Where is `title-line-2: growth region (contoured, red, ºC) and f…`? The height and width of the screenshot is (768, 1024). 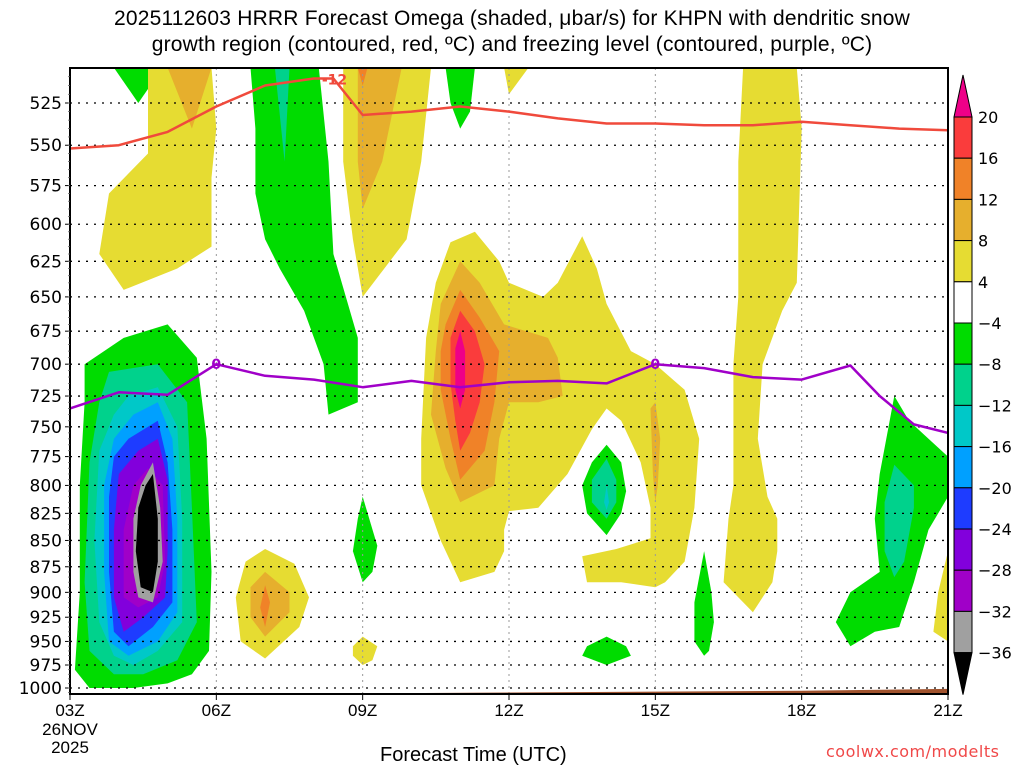 title-line-2: growth region (contoured, red, ºC) and f… is located at coordinates (512, 44).